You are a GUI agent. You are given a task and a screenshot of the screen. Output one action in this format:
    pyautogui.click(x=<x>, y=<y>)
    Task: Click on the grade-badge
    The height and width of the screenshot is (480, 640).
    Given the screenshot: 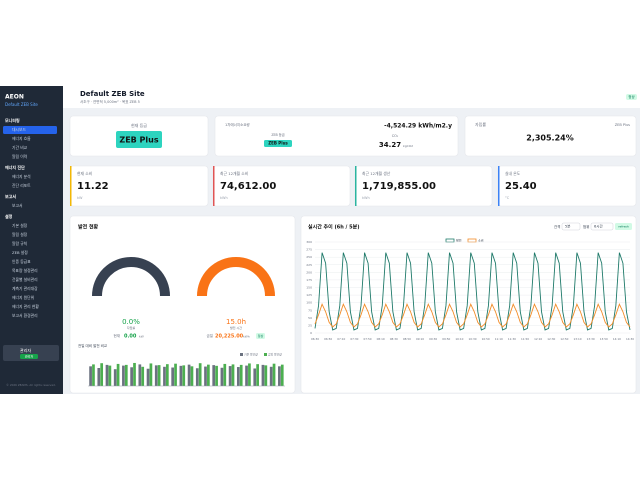 What is the action you would take?
    pyautogui.click(x=139, y=139)
    